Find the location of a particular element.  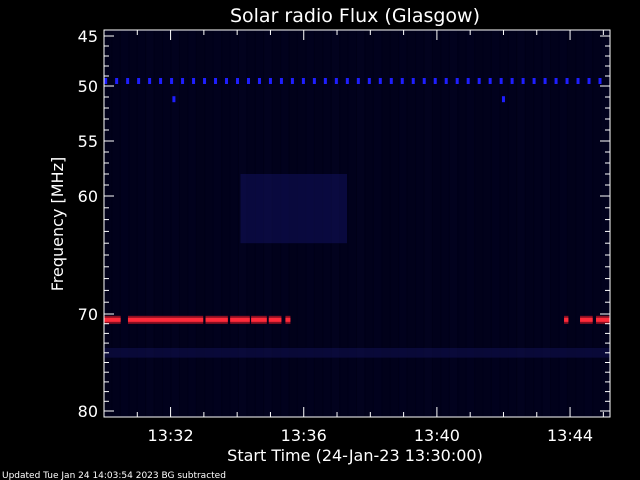

x-tick-label: 13:36 is located at coordinates (304, 435).